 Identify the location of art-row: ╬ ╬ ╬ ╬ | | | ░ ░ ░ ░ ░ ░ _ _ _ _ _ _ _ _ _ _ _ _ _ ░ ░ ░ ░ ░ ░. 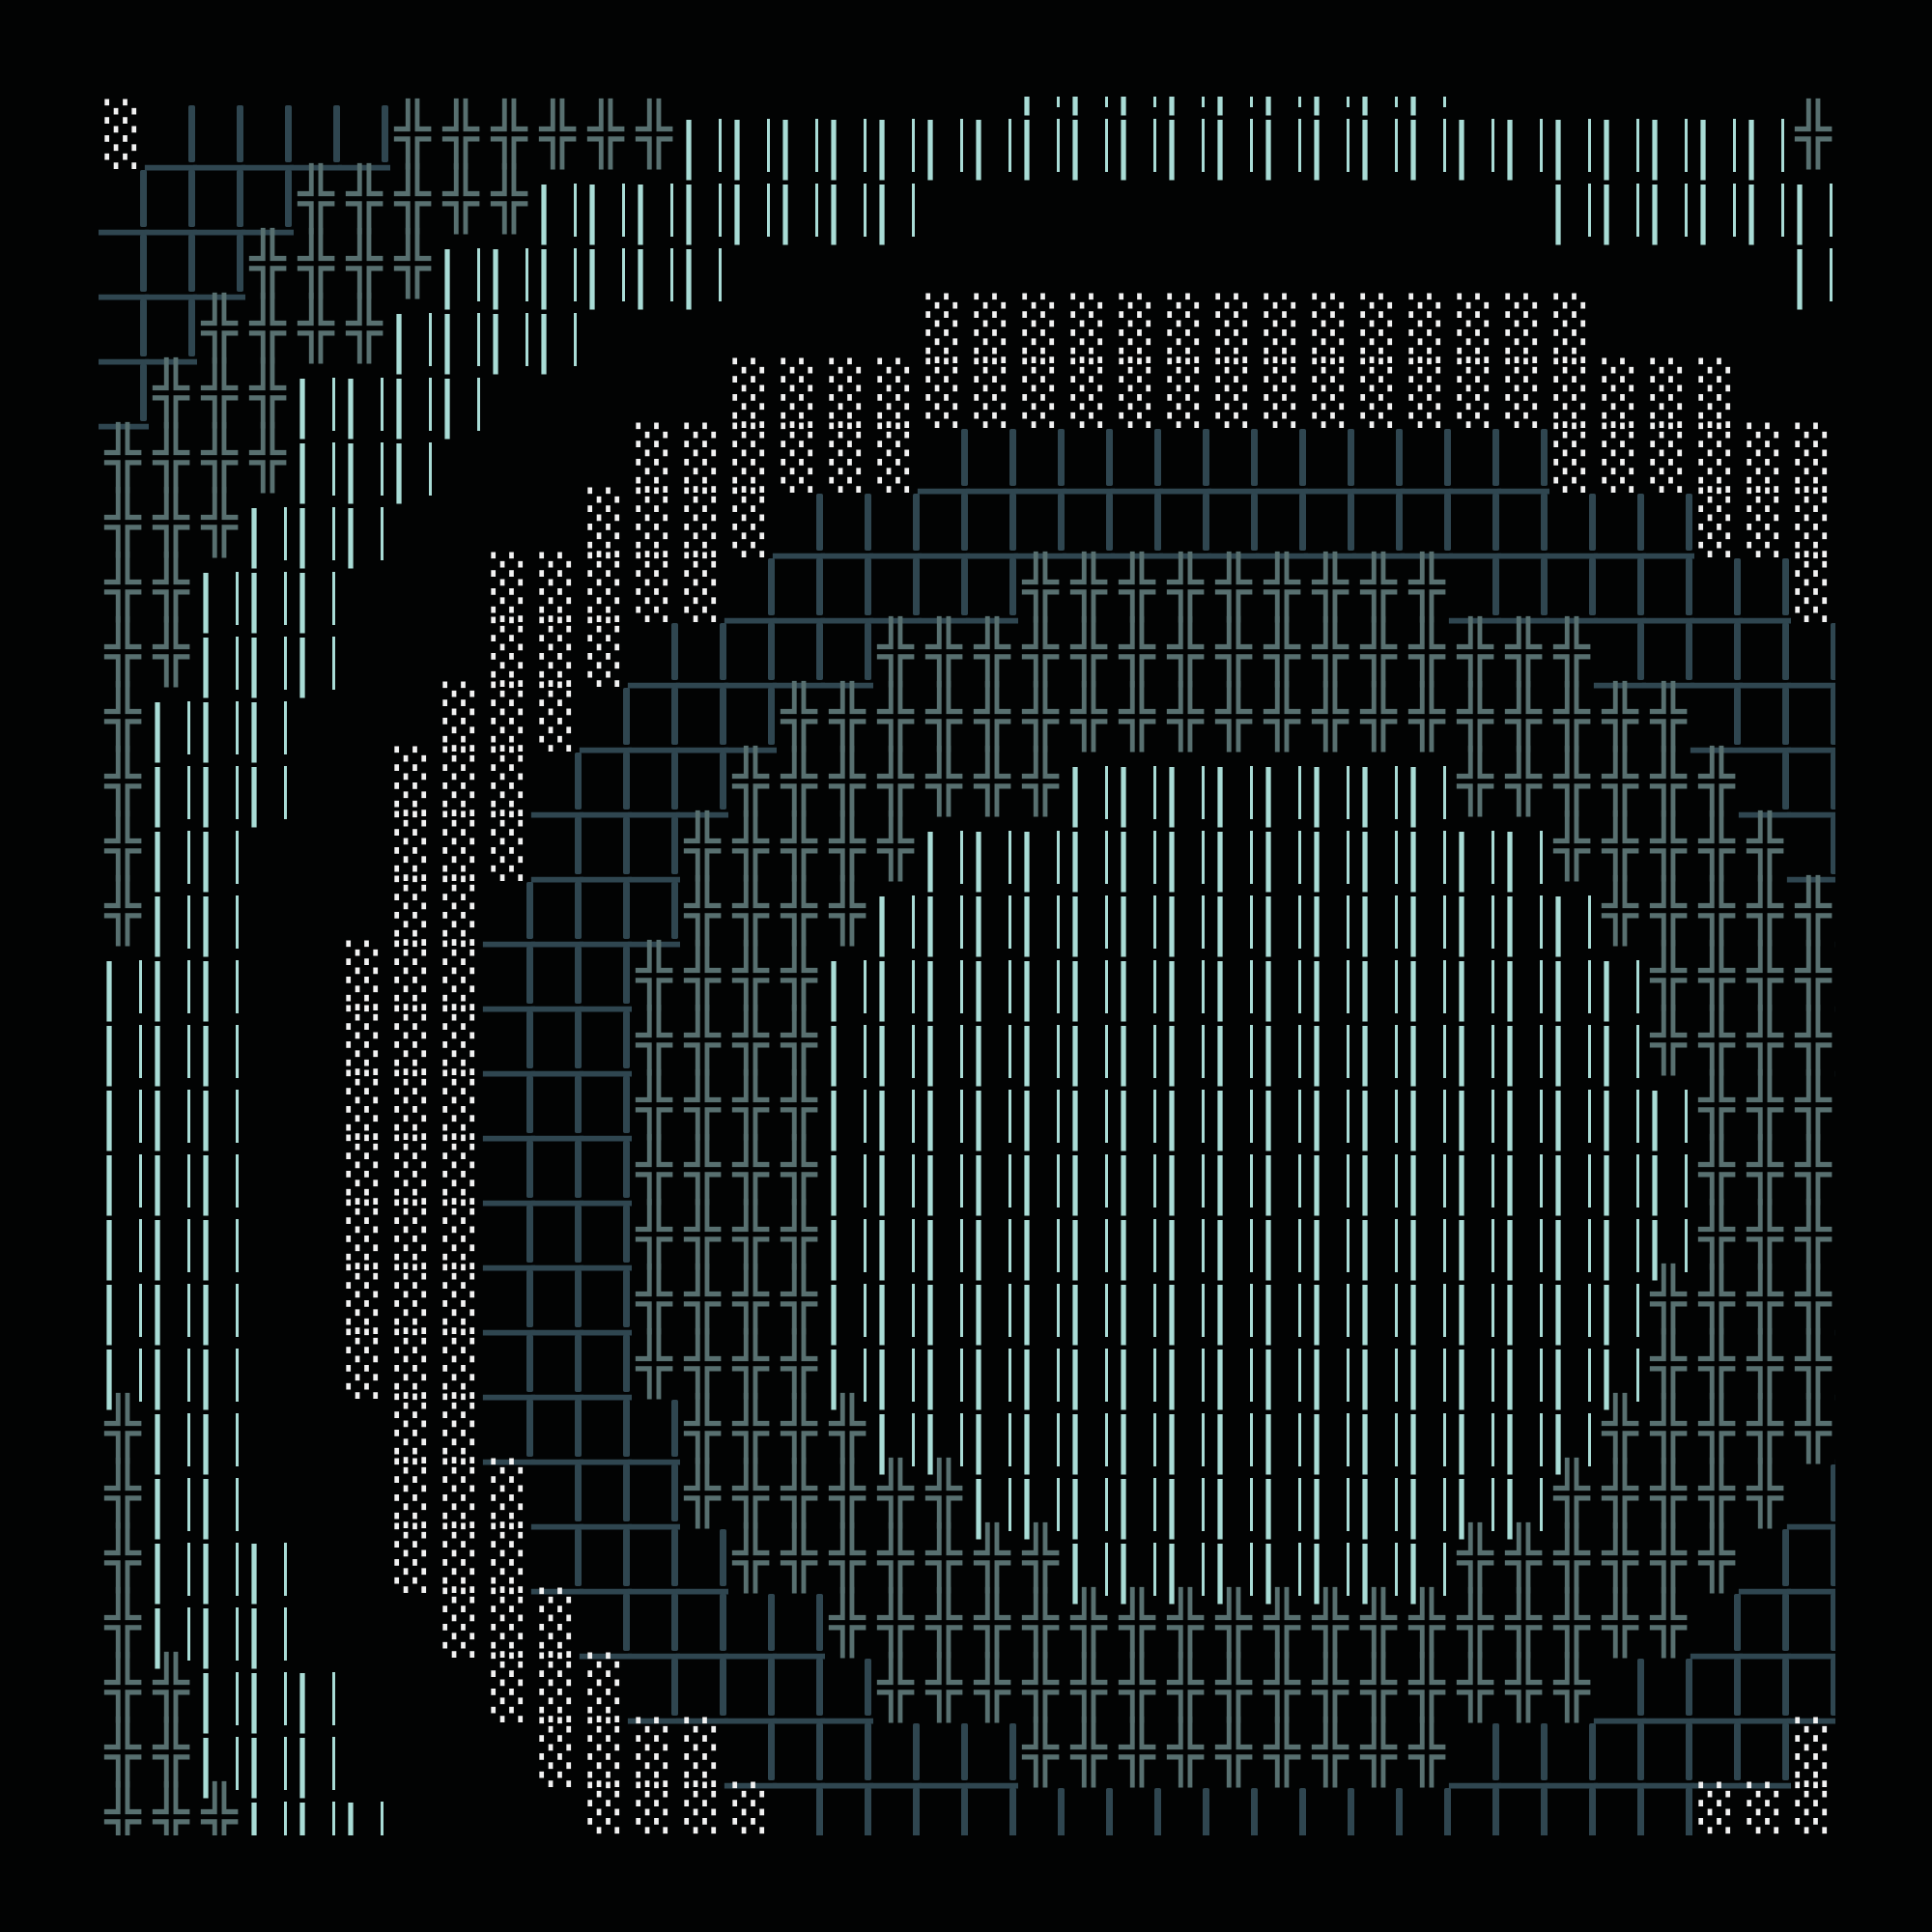
(967, 461).